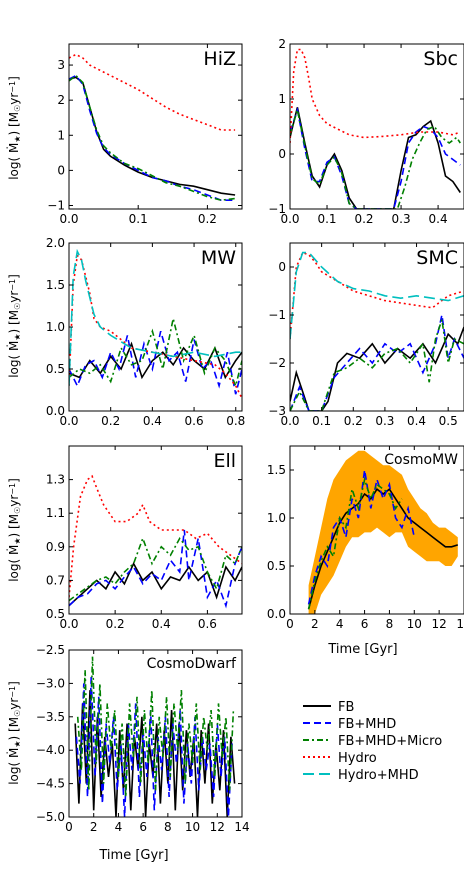 The width and height of the screenshot is (464, 878). Describe the element at coordinates (55, 513) in the screenshot. I see `y-tick-label: 1.1` at that location.